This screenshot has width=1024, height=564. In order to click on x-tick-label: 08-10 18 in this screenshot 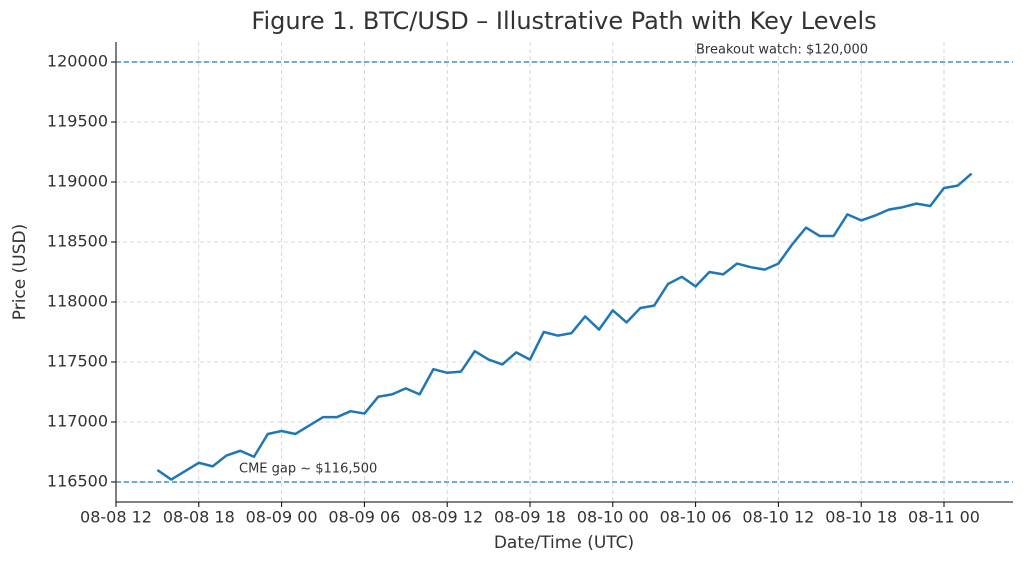, I will do `click(861, 517)`.